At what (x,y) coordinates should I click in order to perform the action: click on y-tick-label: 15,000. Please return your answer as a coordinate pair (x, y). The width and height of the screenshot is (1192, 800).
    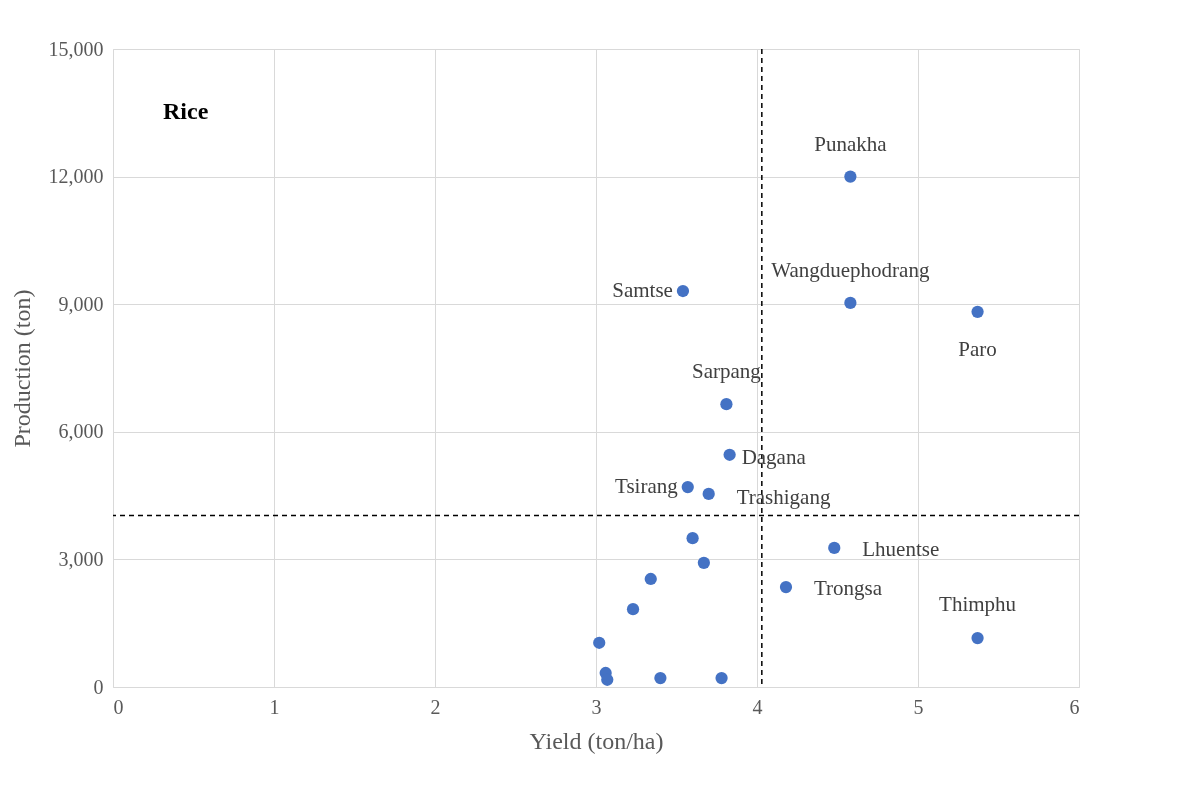
    Looking at the image, I should click on (76, 48).